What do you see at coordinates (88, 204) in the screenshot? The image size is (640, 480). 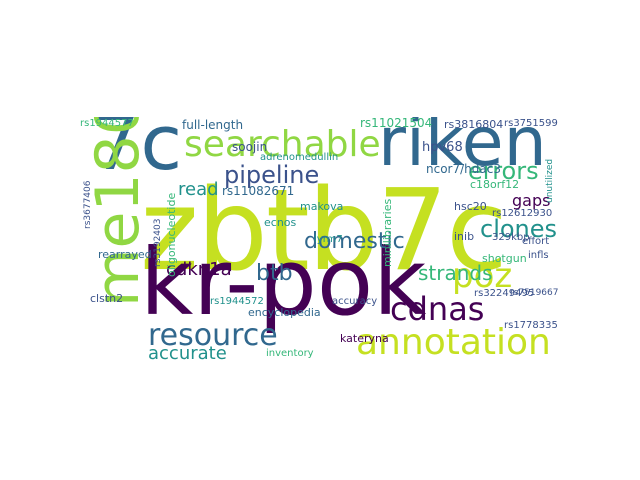 I see `word-rs3677406: rs3677406` at bounding box center [88, 204].